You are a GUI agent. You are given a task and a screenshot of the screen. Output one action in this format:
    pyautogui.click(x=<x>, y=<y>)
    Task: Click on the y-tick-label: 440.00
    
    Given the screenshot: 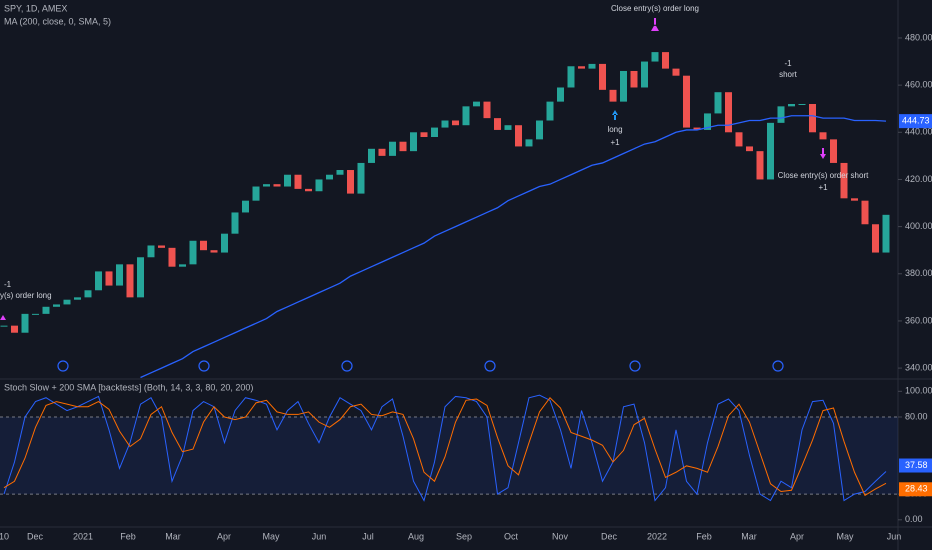 What is the action you would take?
    pyautogui.click(x=918, y=132)
    